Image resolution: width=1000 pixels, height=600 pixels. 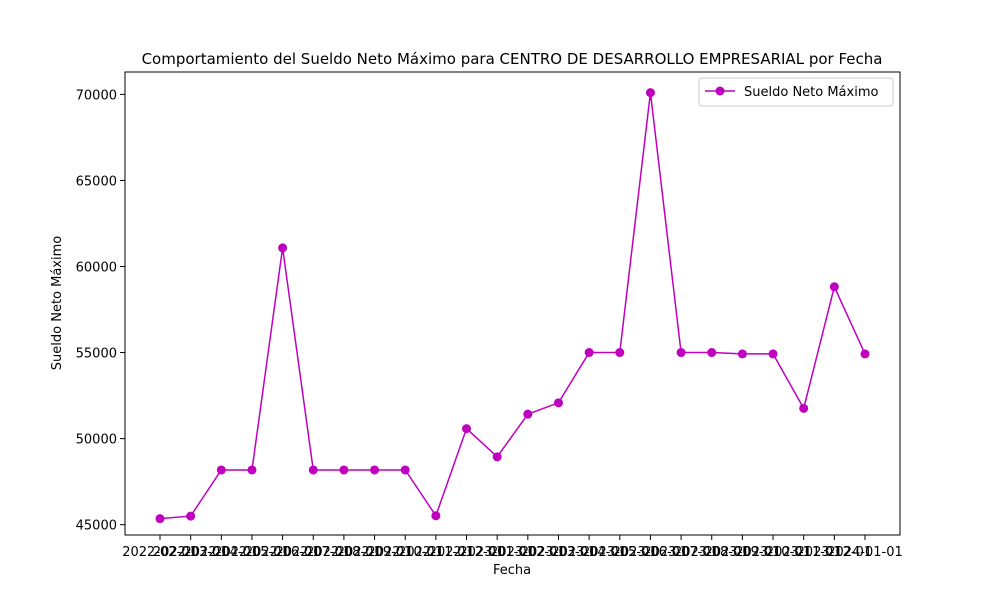 I want to click on x-tick-label: 2023-02-01, so click(x=528, y=552).